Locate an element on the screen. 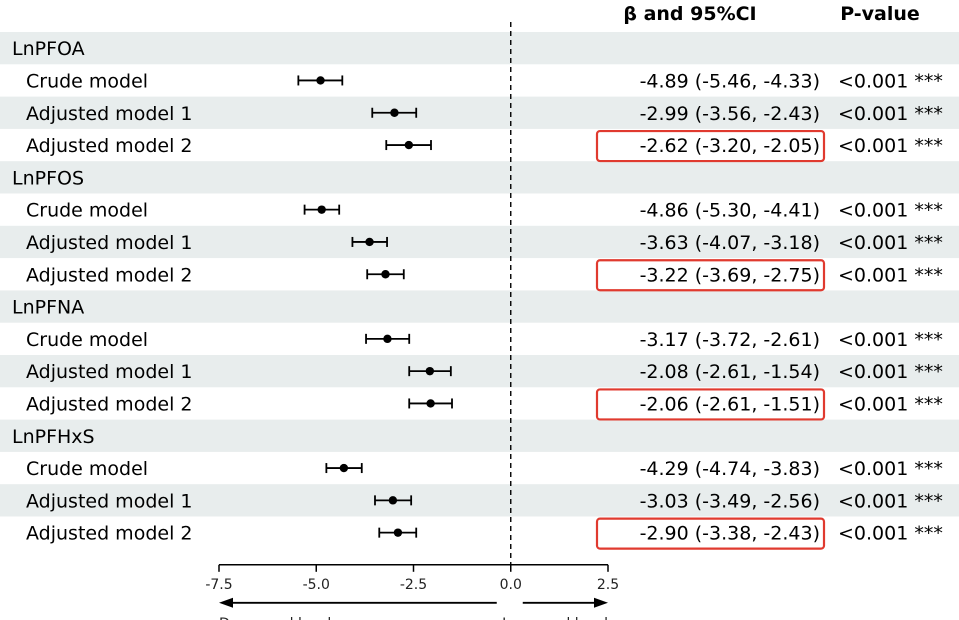  ci-value: -2.06 (-2.61, -1.51) is located at coordinates (730, 404).